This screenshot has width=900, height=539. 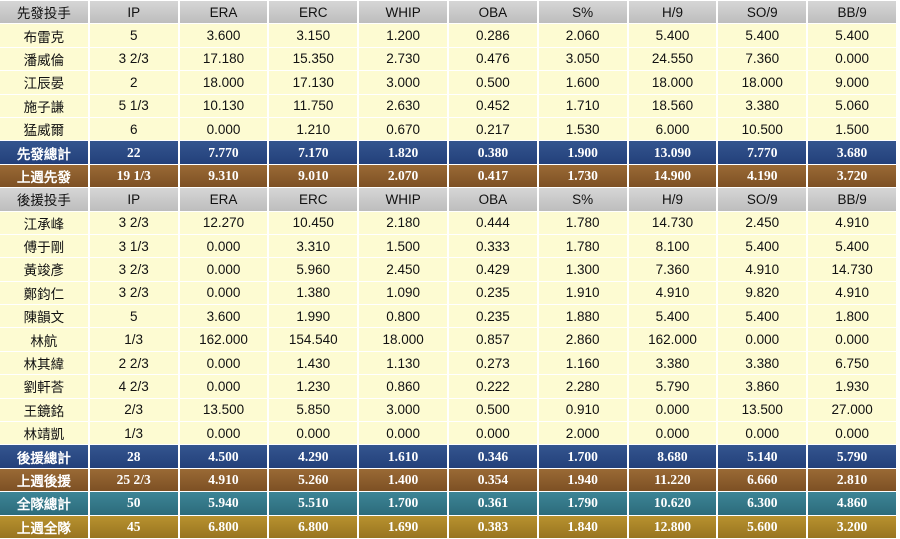 I want to click on cell: 0.429, so click(x=492, y=269).